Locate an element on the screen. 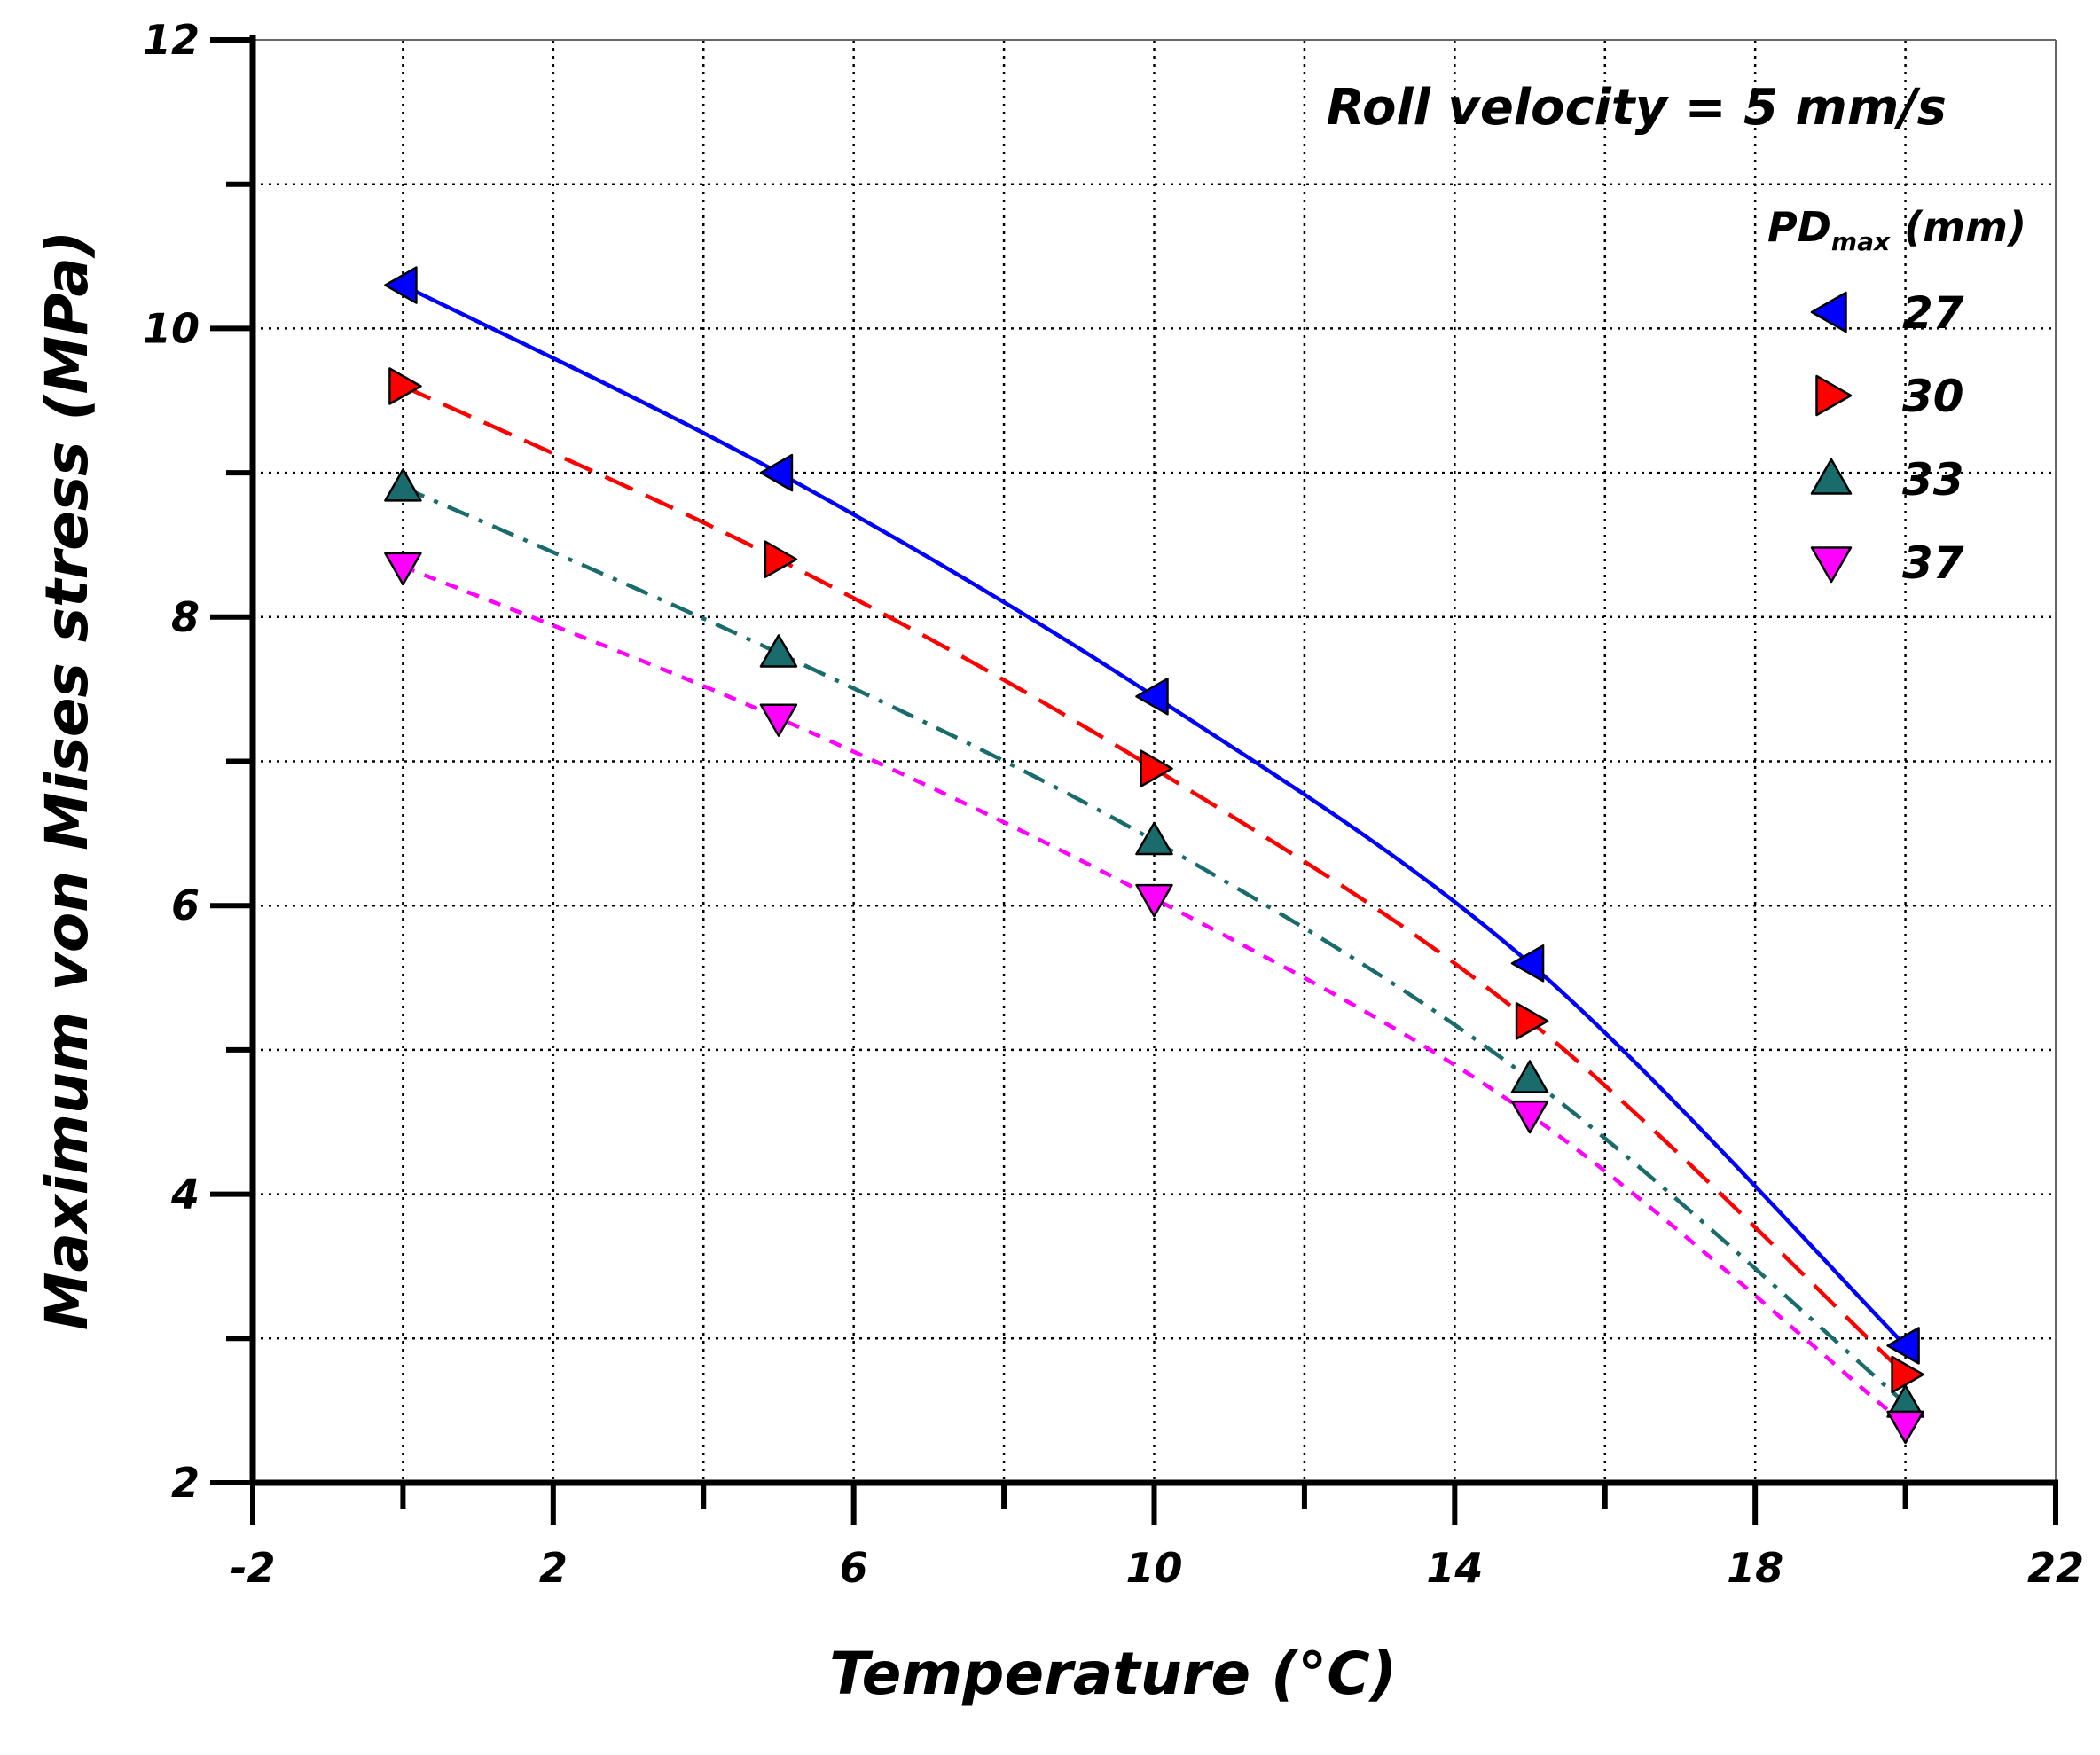 The width and height of the screenshot is (2100, 1755). y-tick-label: 4 is located at coordinates (185, 1195).